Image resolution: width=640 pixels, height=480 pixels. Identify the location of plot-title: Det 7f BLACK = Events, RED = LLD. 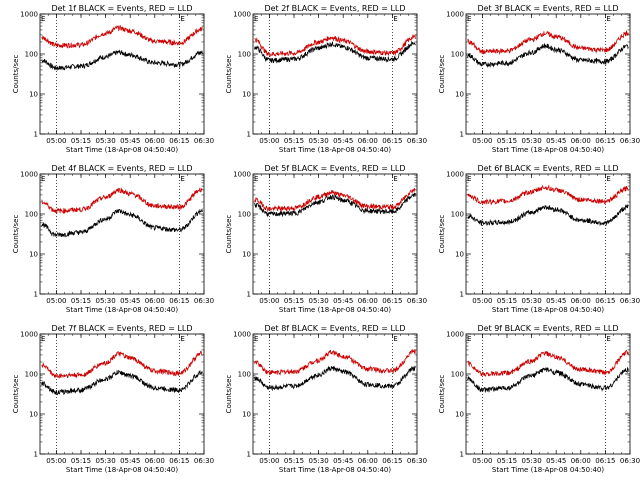
(121, 328).